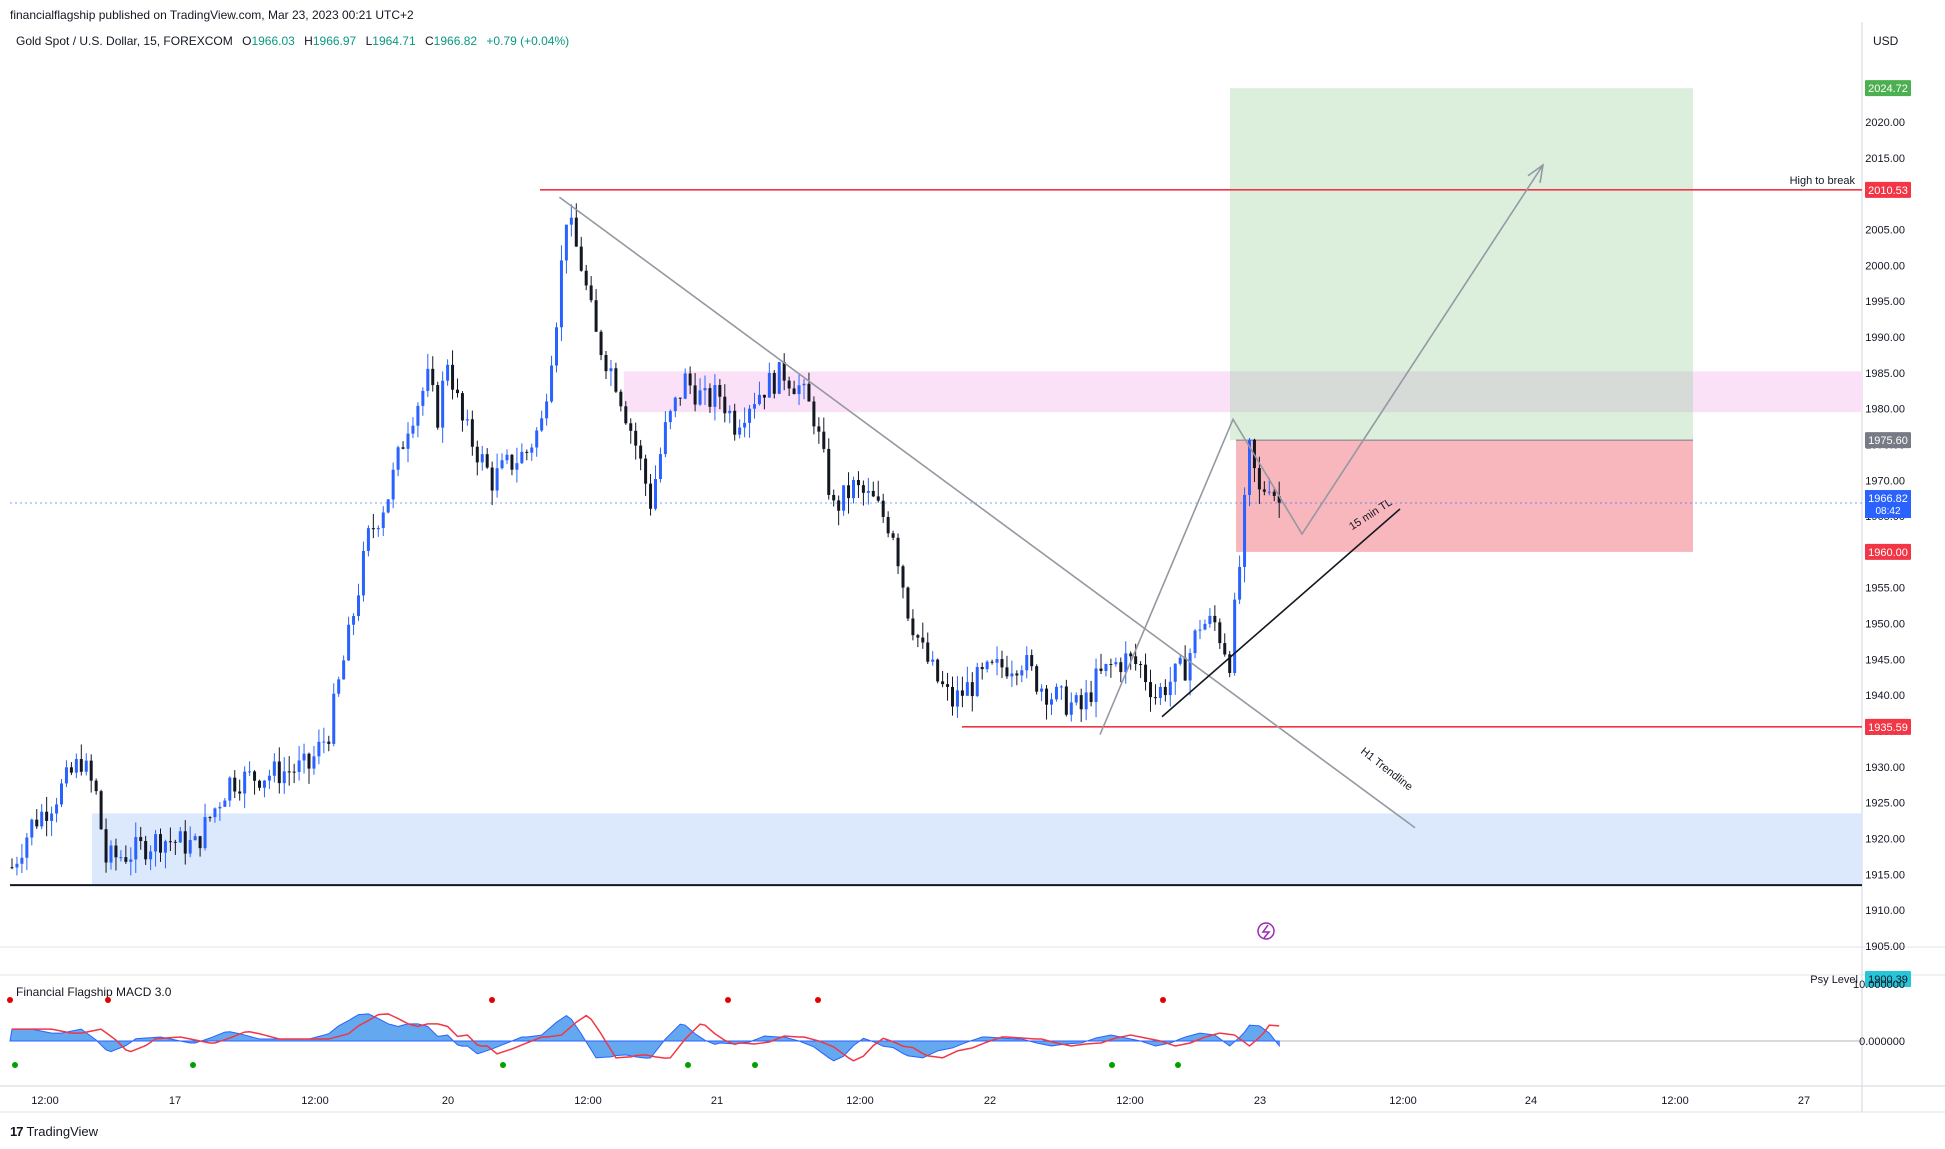 The width and height of the screenshot is (1945, 1149). What do you see at coordinates (528, 41) in the screenshot?
I see `change-value: +0.79 (+0.04%)` at bounding box center [528, 41].